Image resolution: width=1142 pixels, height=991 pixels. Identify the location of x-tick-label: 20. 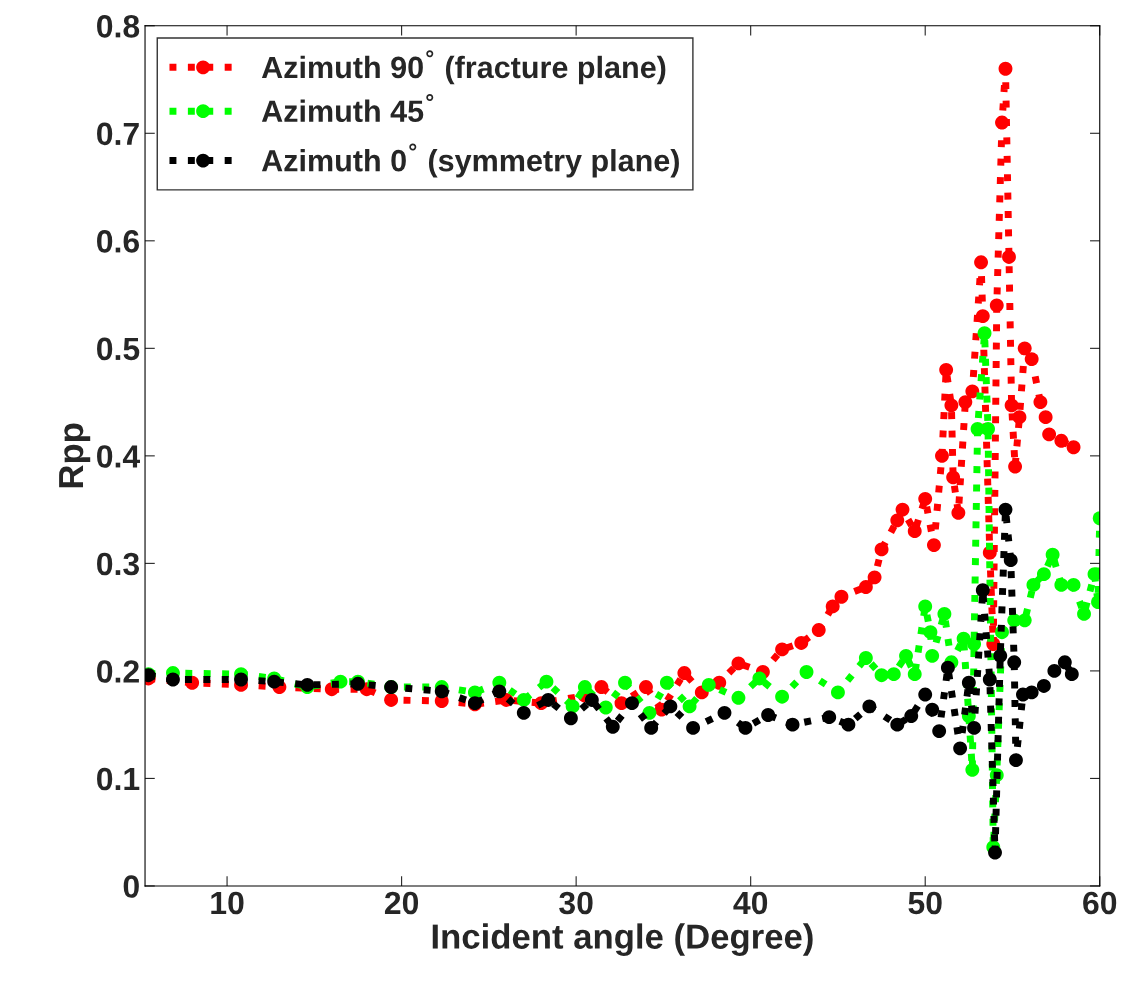
(401, 903).